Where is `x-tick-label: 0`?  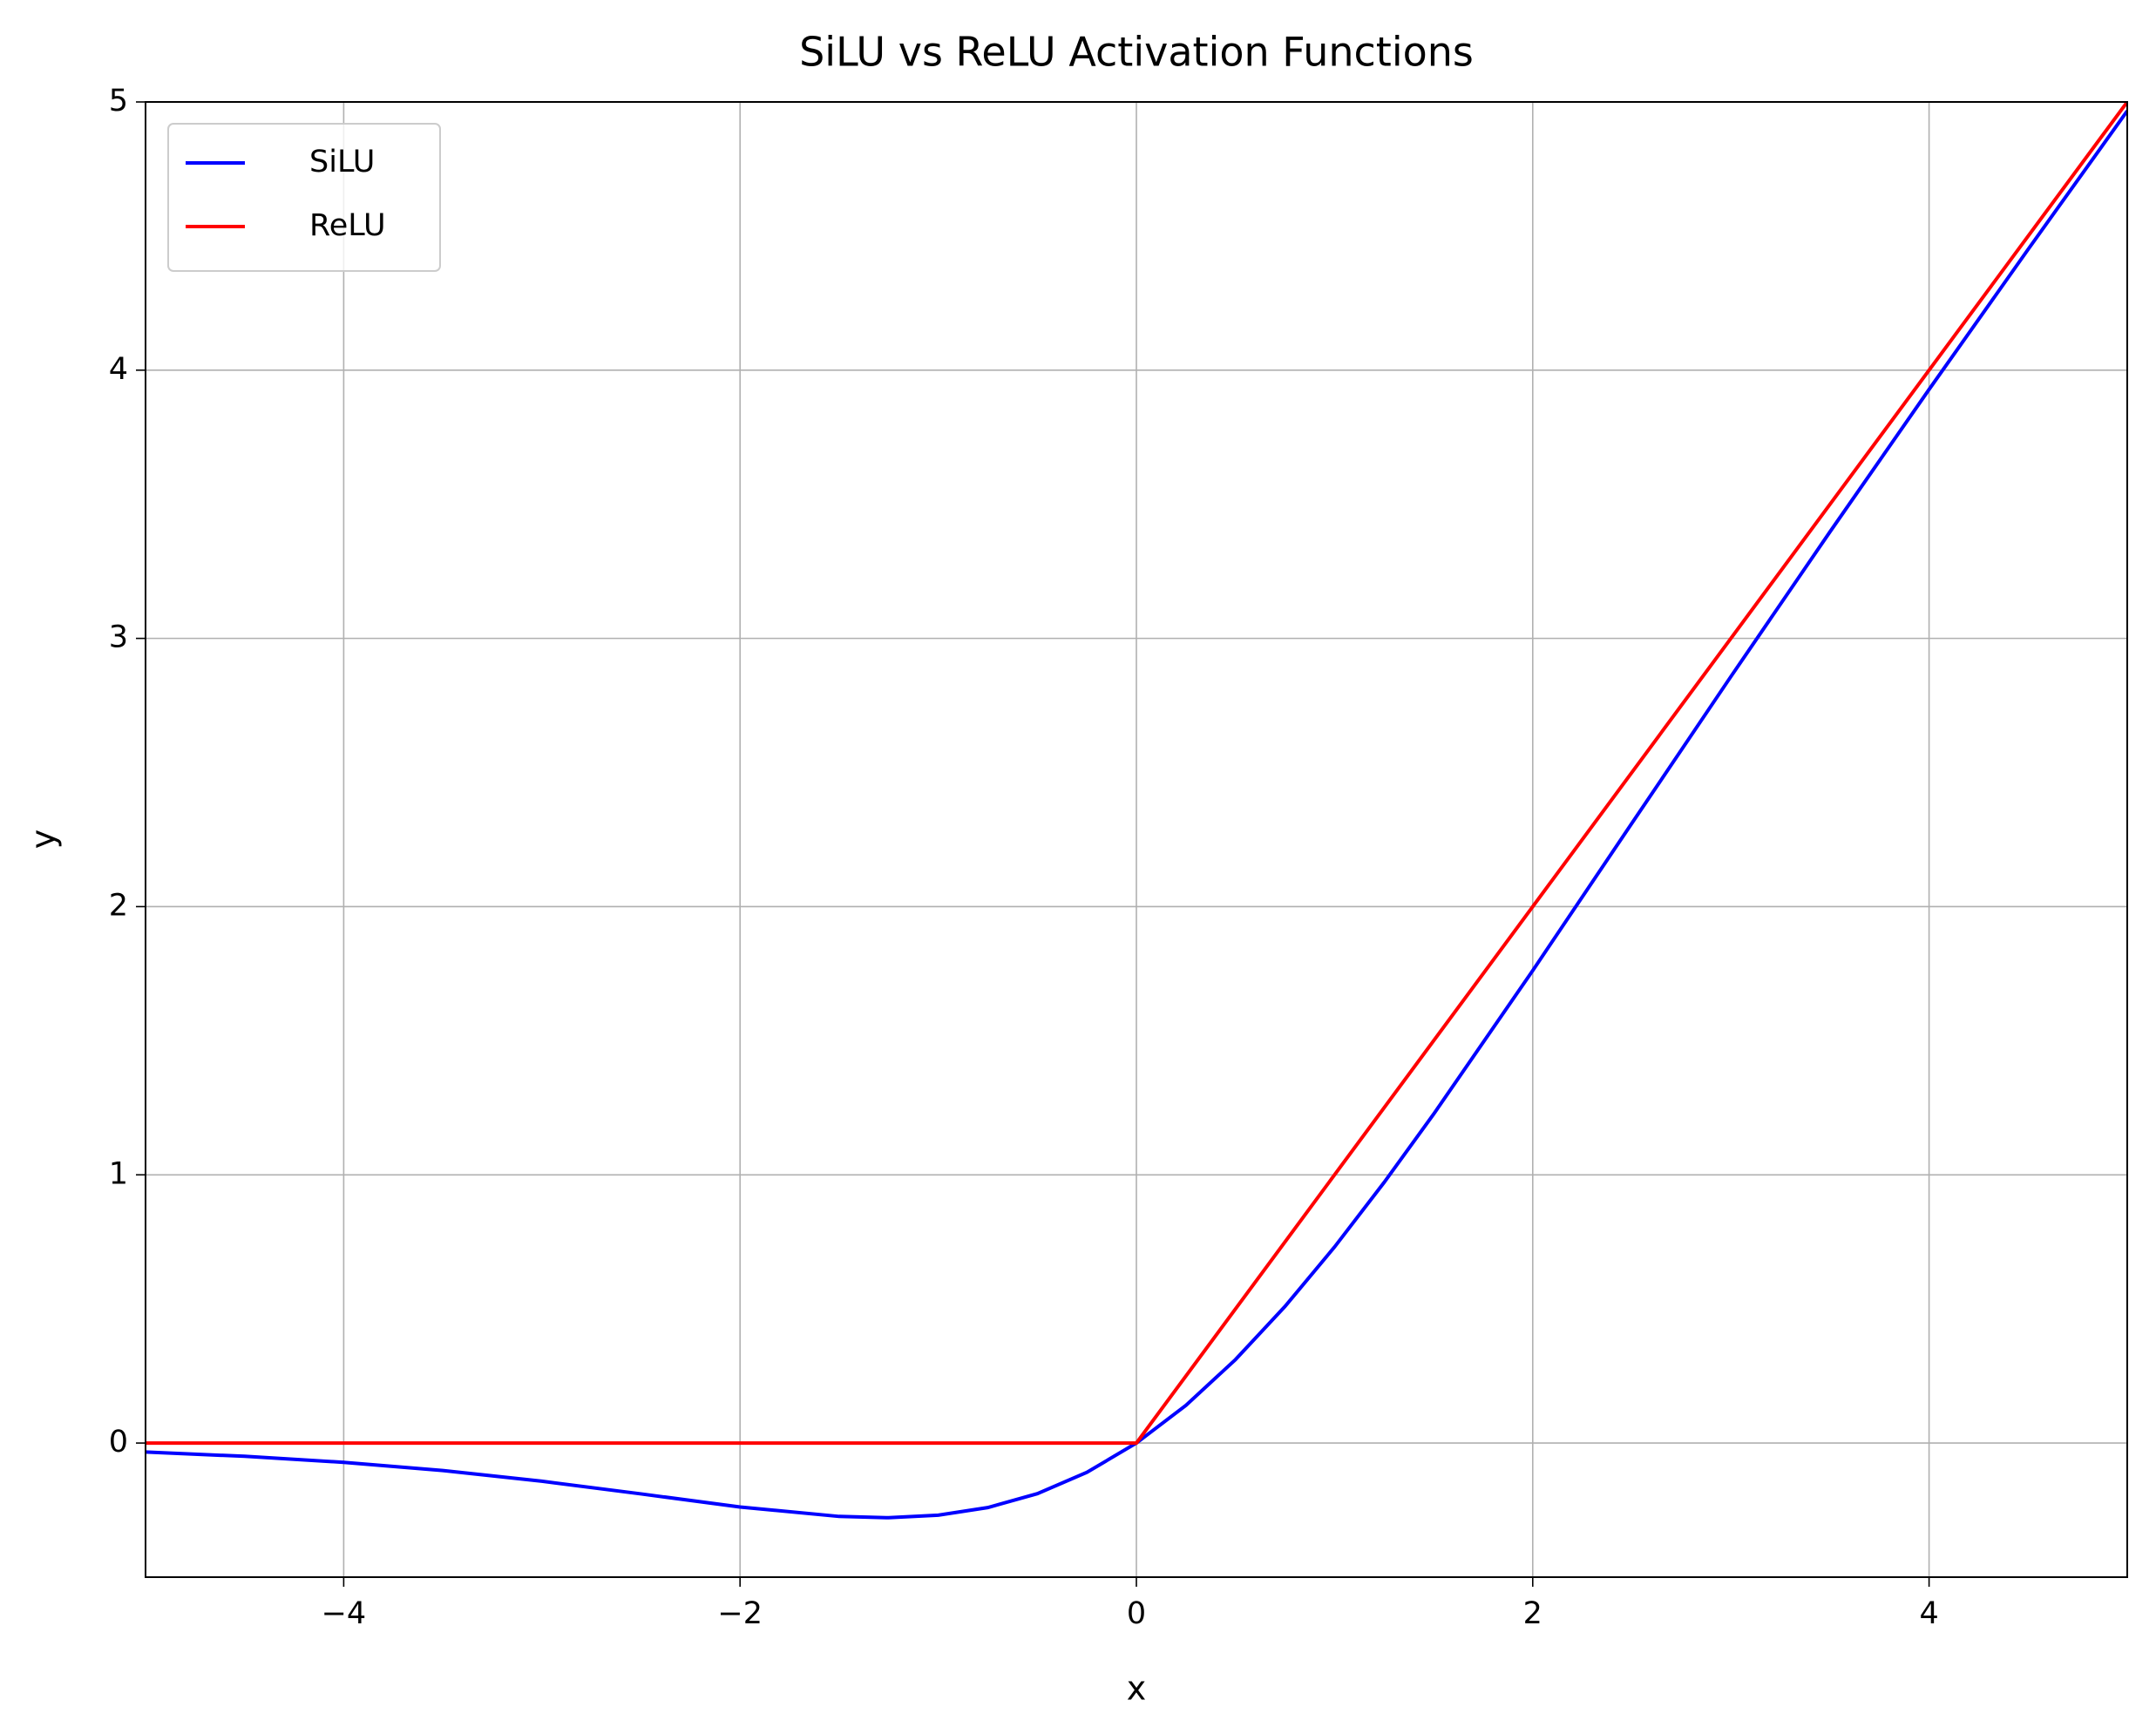
x-tick-label: 0 is located at coordinates (1136, 1613).